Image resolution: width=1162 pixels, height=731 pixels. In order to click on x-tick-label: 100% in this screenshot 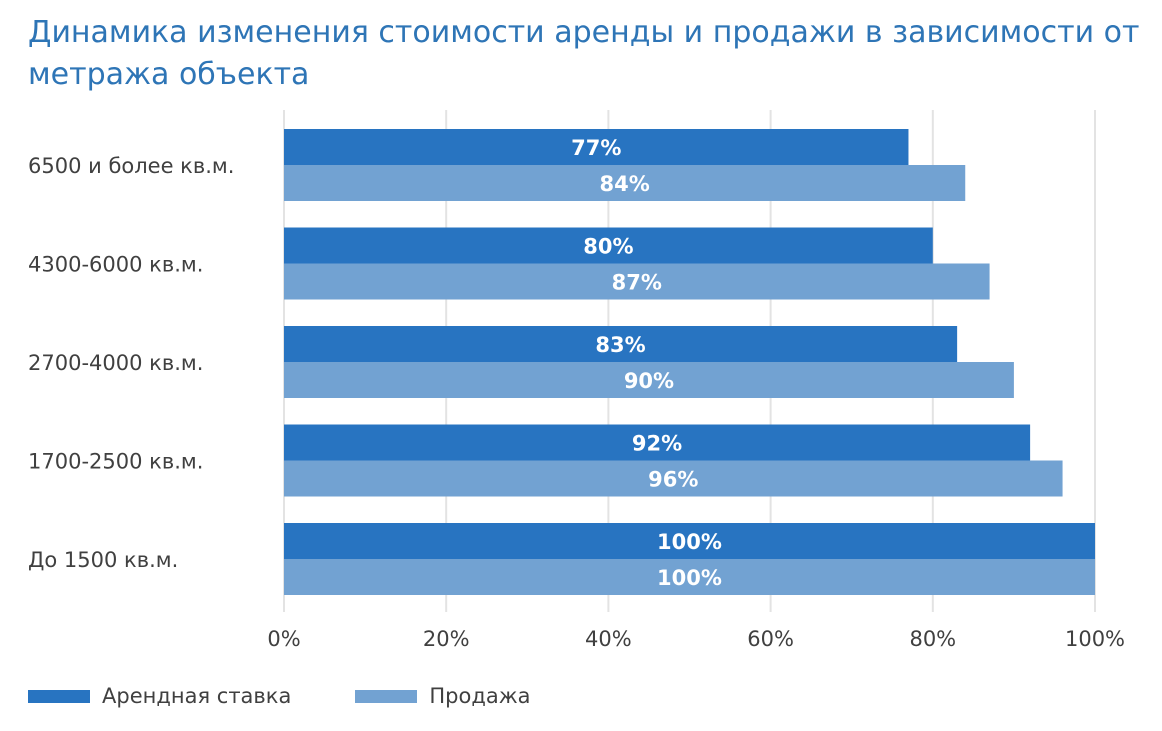, I will do `click(1095, 639)`.